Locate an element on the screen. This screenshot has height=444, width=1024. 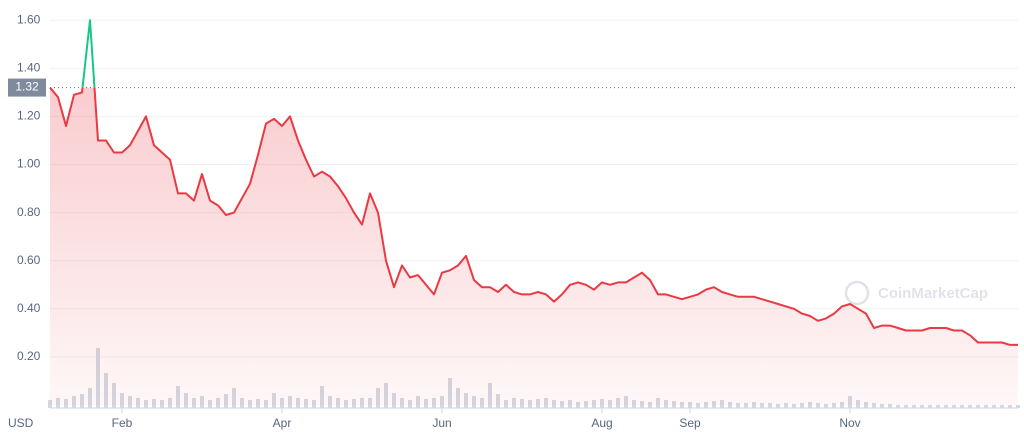
y-tick-label: 1.00 is located at coordinates (29, 164).